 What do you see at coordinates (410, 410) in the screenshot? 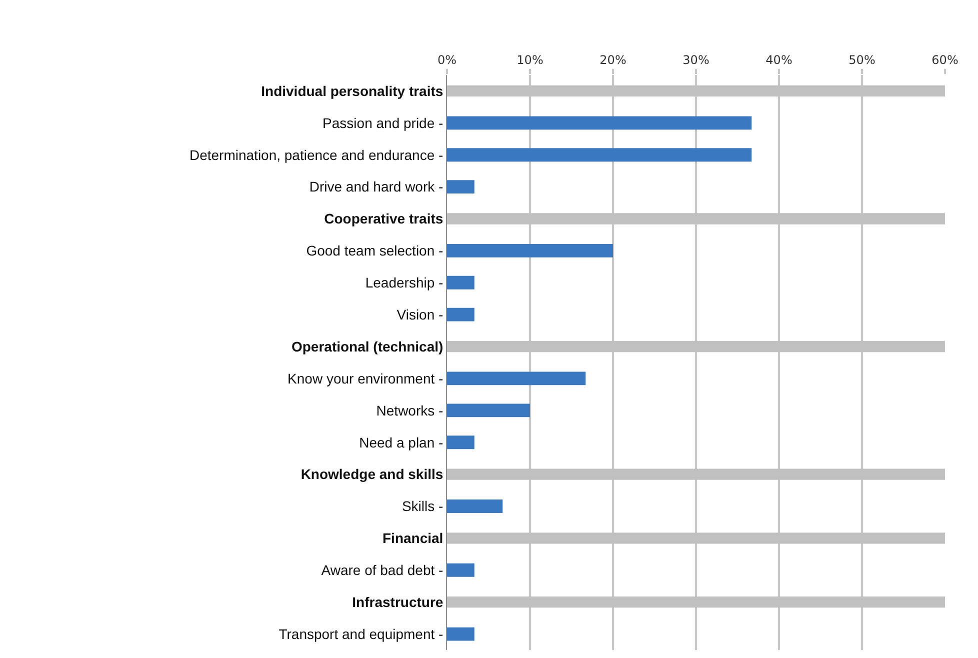
I see `y-tick-label: Networks -` at bounding box center [410, 410].